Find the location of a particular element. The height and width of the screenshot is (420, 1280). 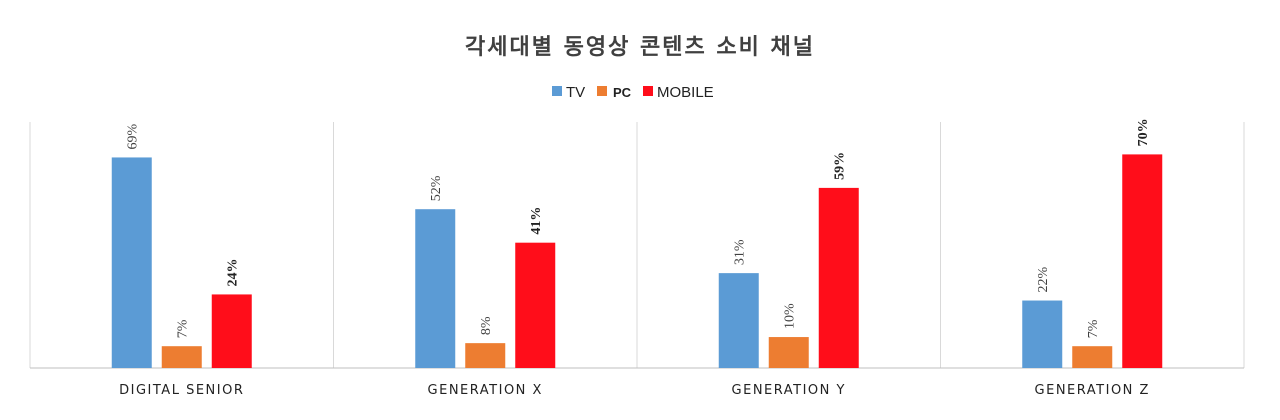

legend-swatch-tv is located at coordinates (557, 91).